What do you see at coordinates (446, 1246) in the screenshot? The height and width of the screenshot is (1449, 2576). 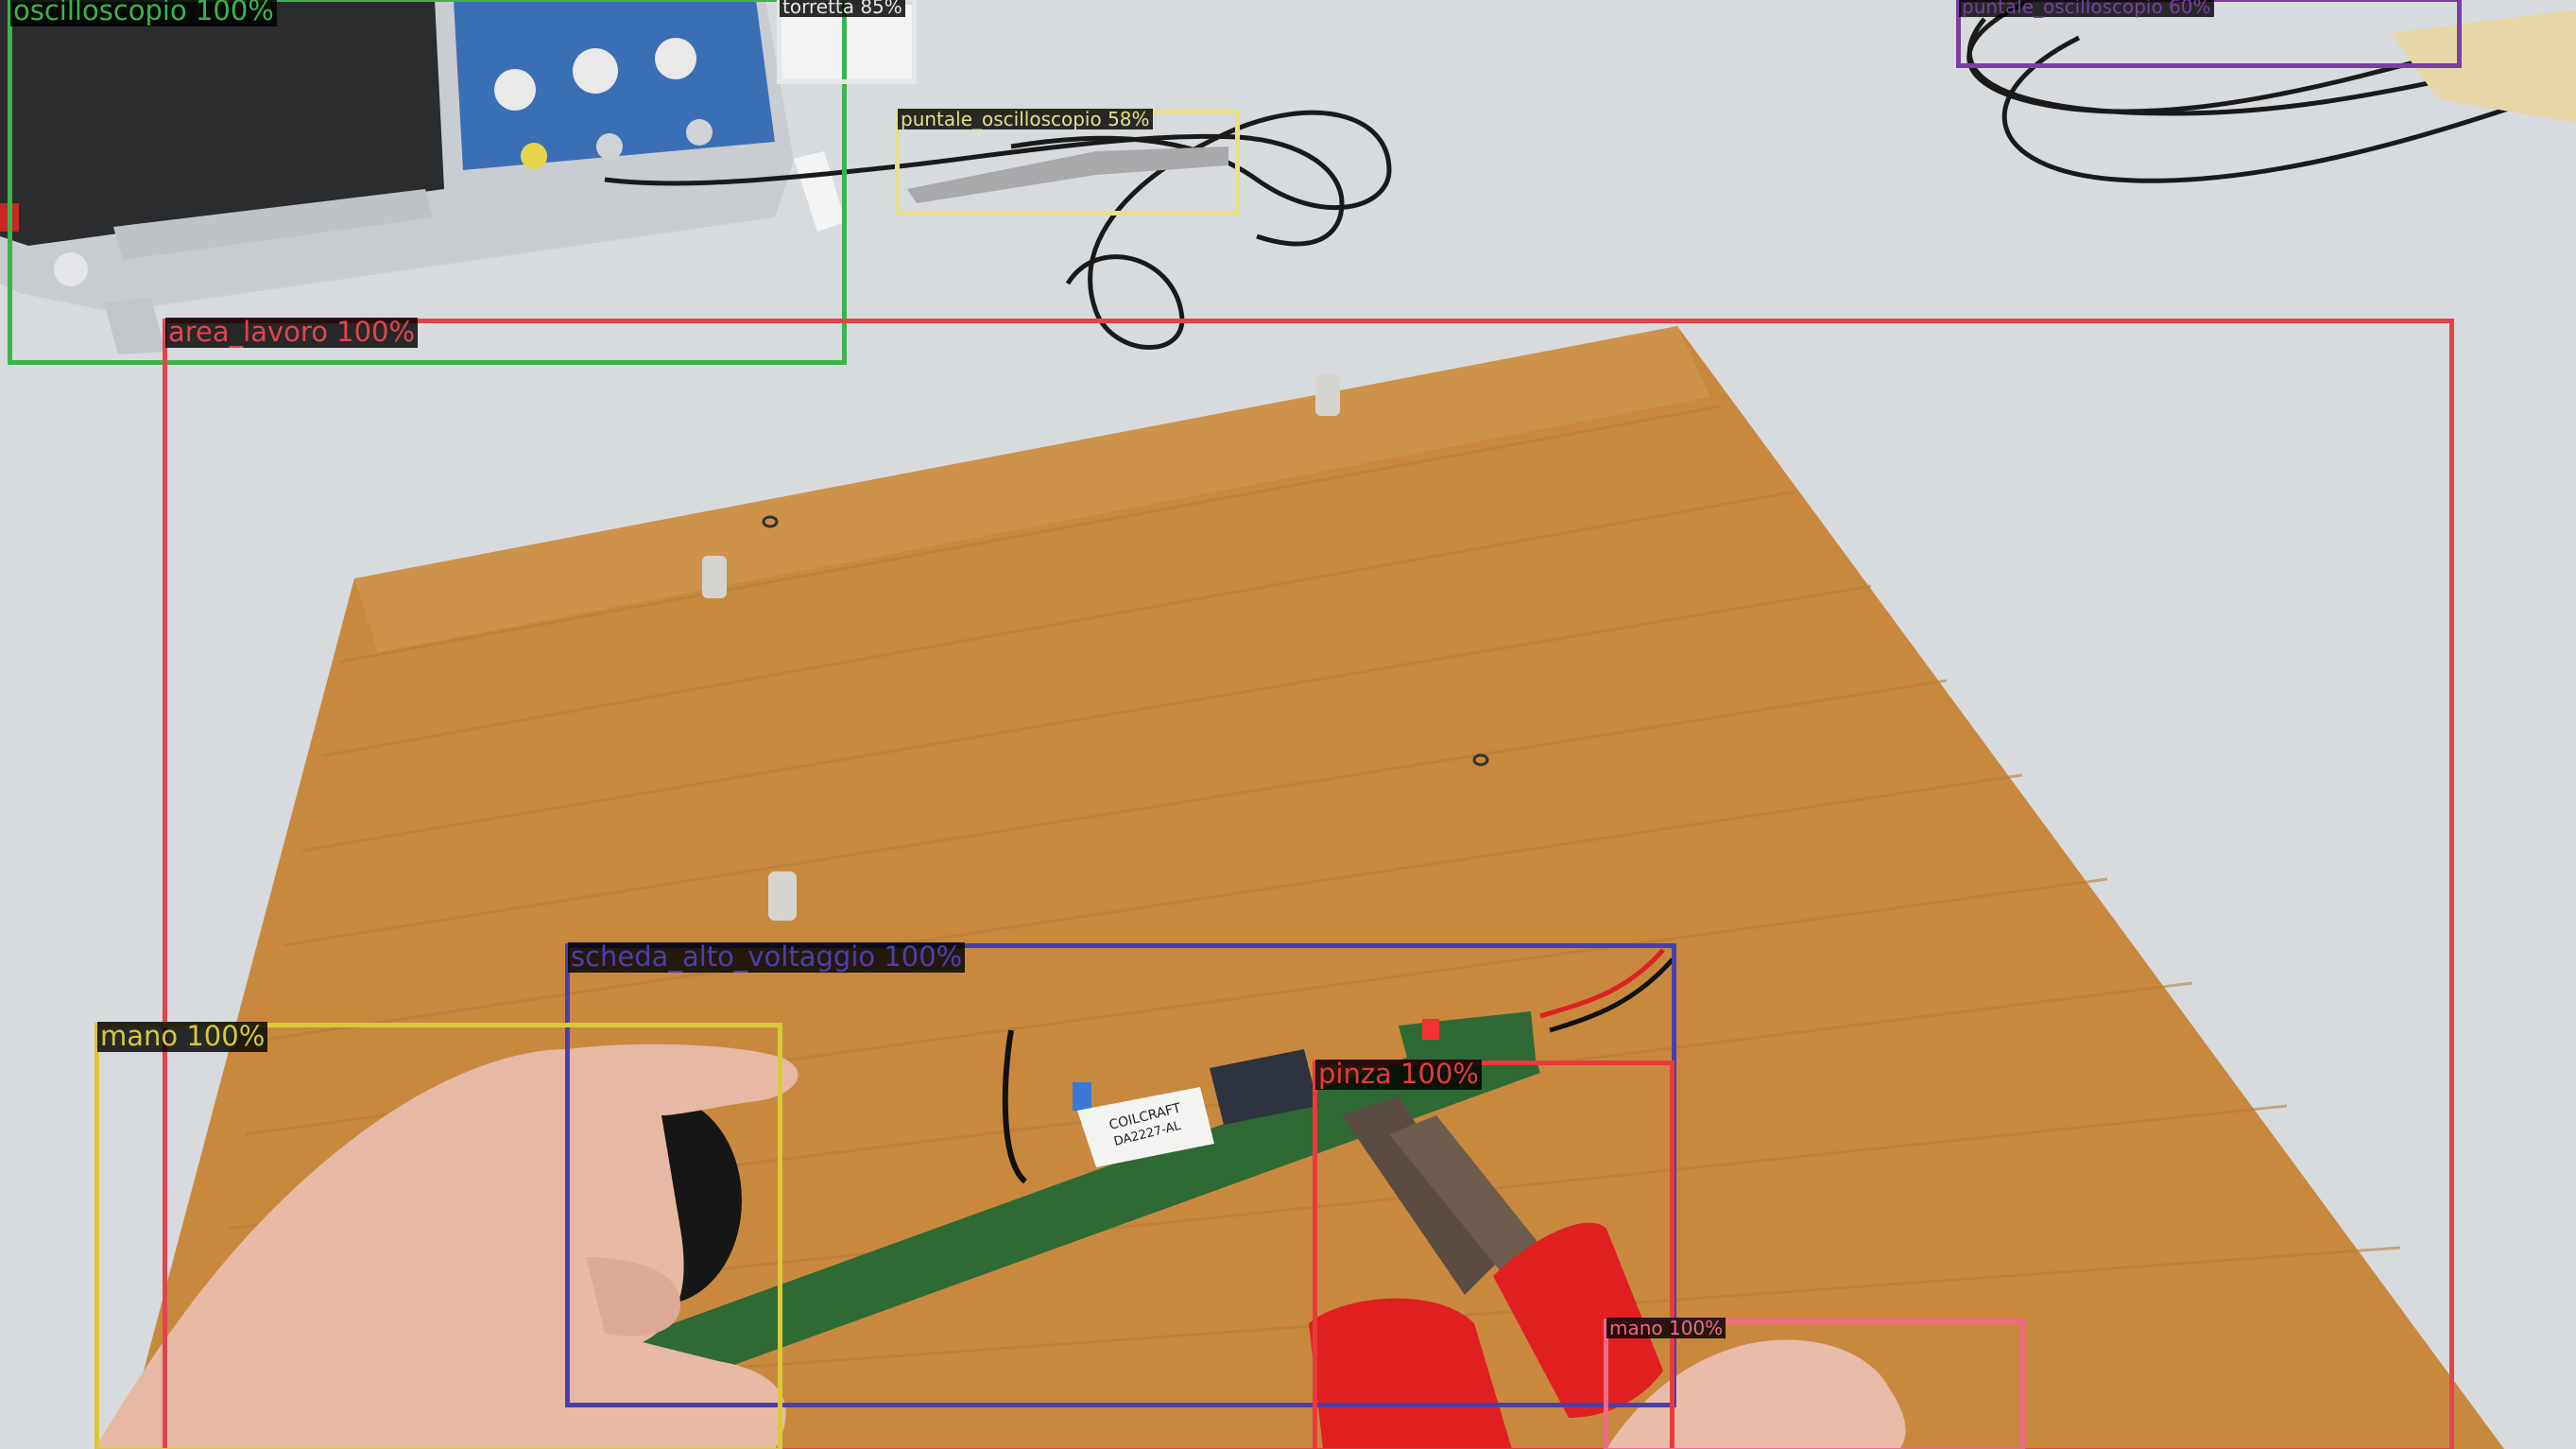 I see `left-hand` at bounding box center [446, 1246].